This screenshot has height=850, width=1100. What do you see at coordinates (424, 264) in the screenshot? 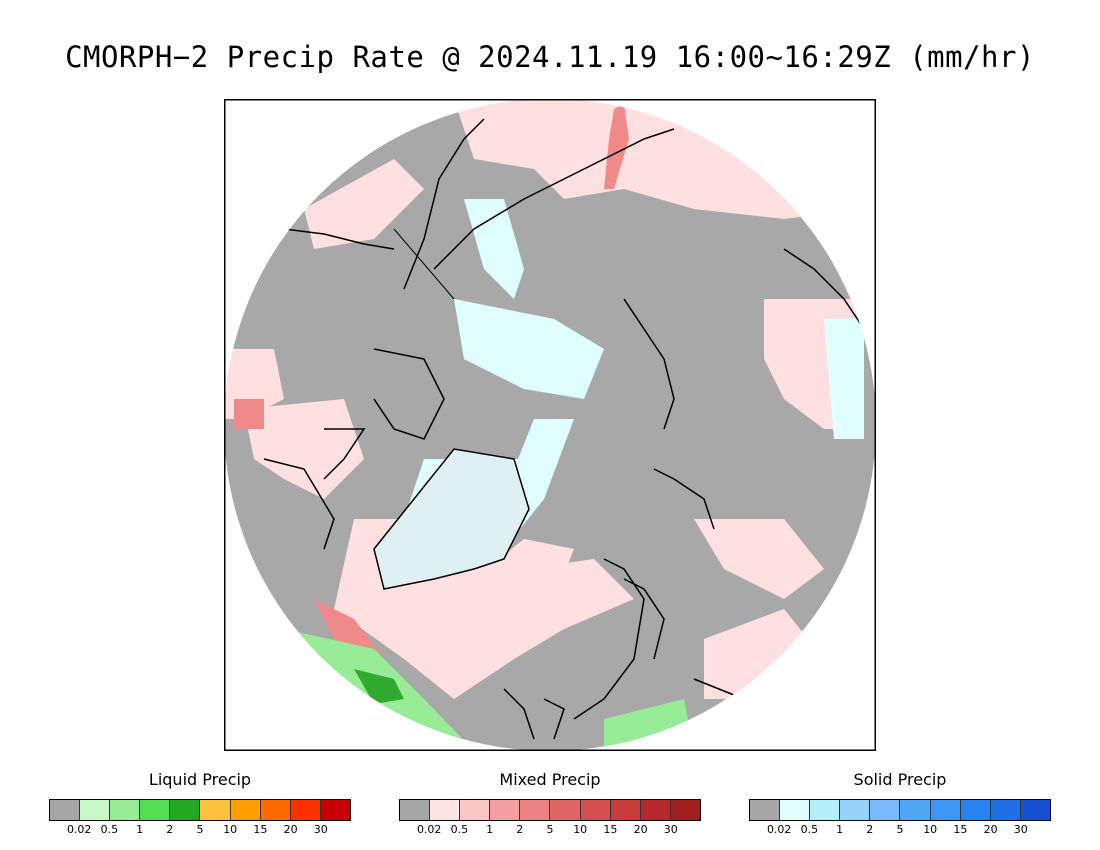
I see `border-line` at bounding box center [424, 264].